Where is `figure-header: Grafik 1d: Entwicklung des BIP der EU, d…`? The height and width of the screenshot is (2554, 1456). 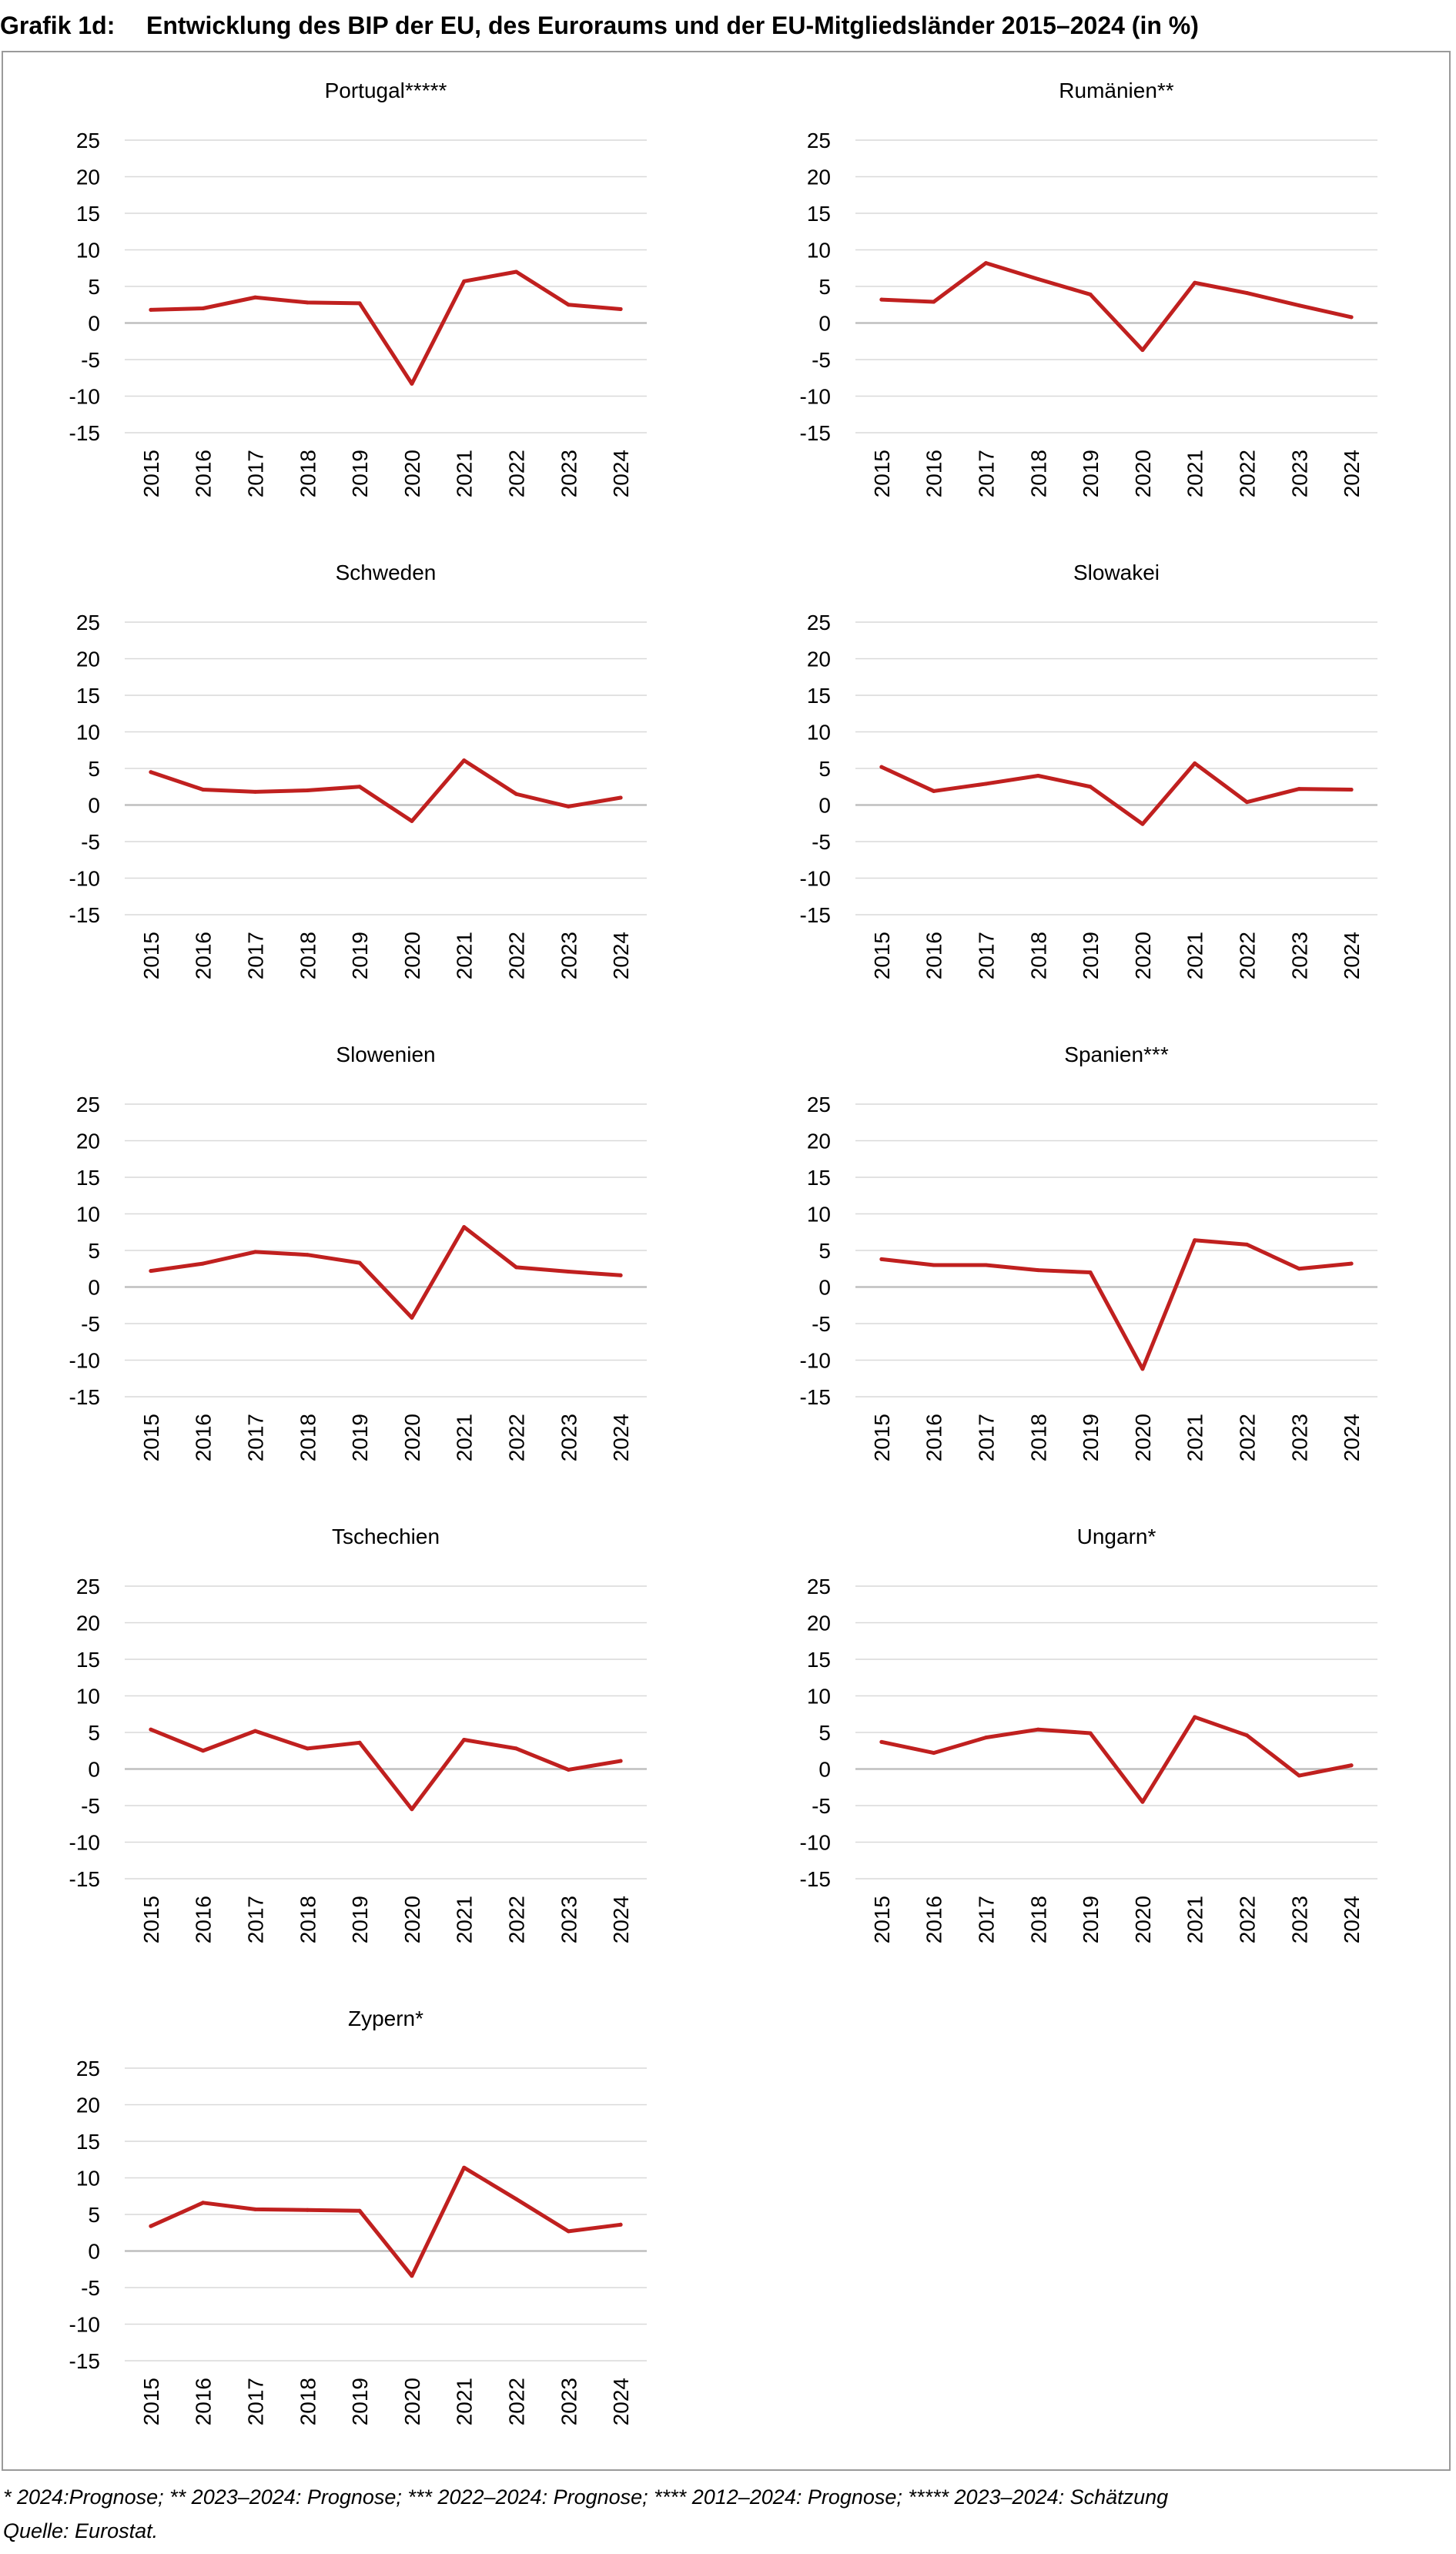
figure-header: Grafik 1d: Entwicklung des BIP der EU, d… is located at coordinates (599, 25).